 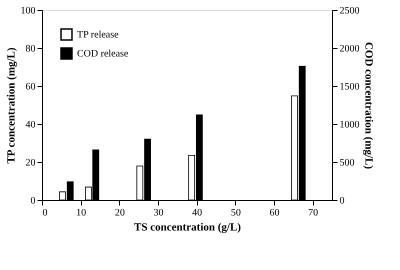 I want to click on y-tick-label: 80, so click(x=31, y=49).